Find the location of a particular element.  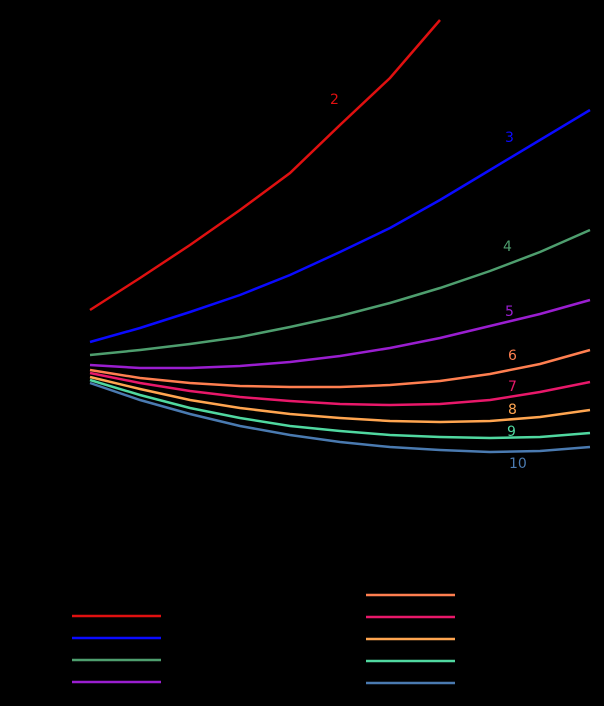

series-label: 10 is located at coordinates (518, 464).